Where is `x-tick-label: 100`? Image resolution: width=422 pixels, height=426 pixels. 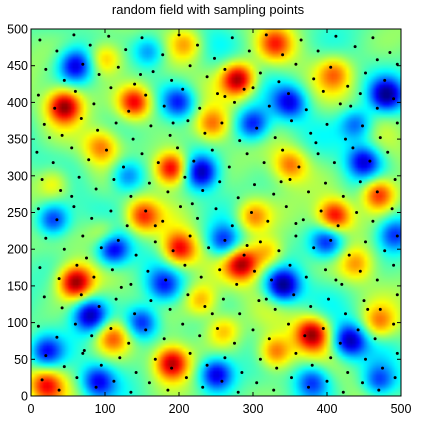 x-tick-label: 100 is located at coordinates (105, 409).